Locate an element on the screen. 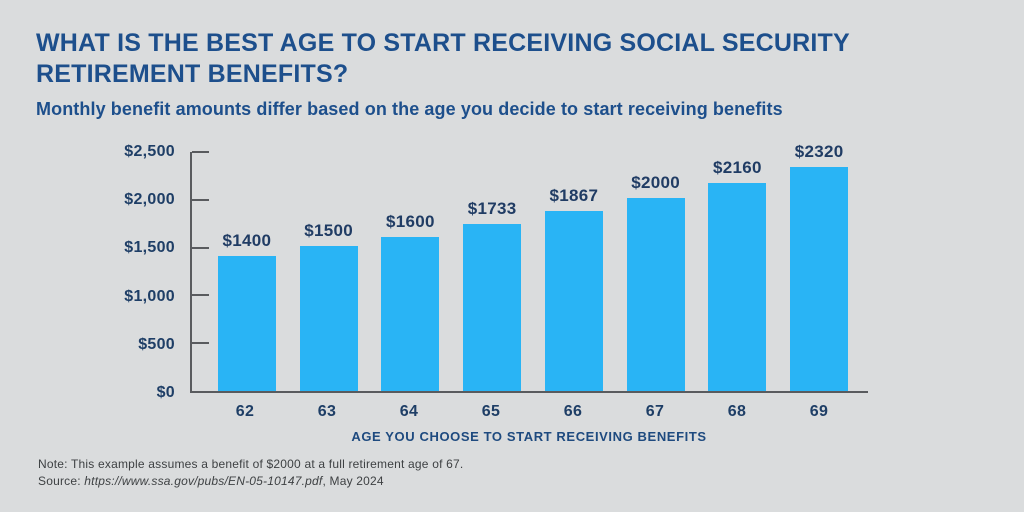 This screenshot has width=1024, height=512. y-axis-tick-label: $0 is located at coordinates (165, 392).